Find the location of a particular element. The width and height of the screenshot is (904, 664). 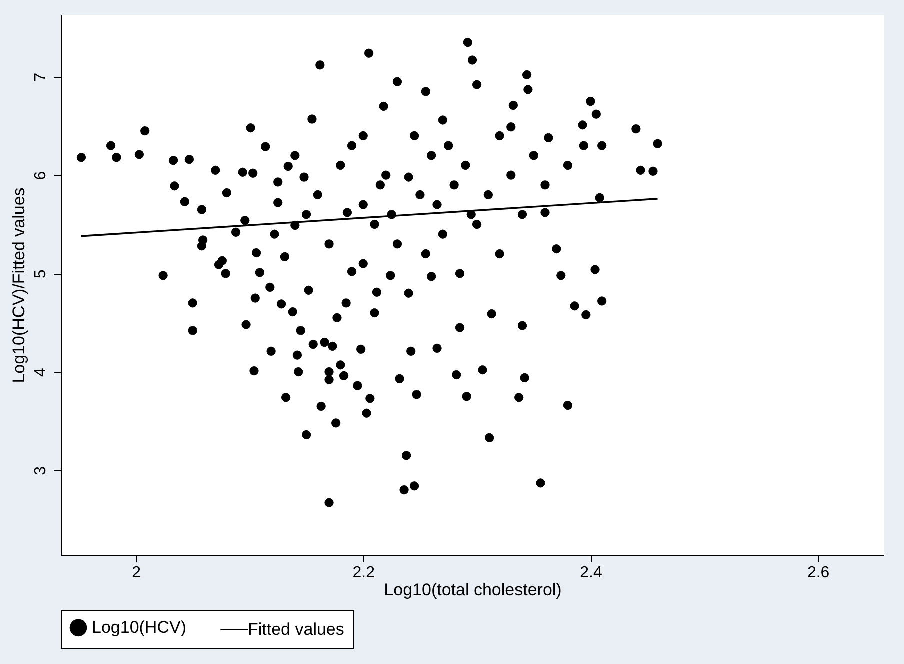

y-tick-label: 5 is located at coordinates (41, 274).